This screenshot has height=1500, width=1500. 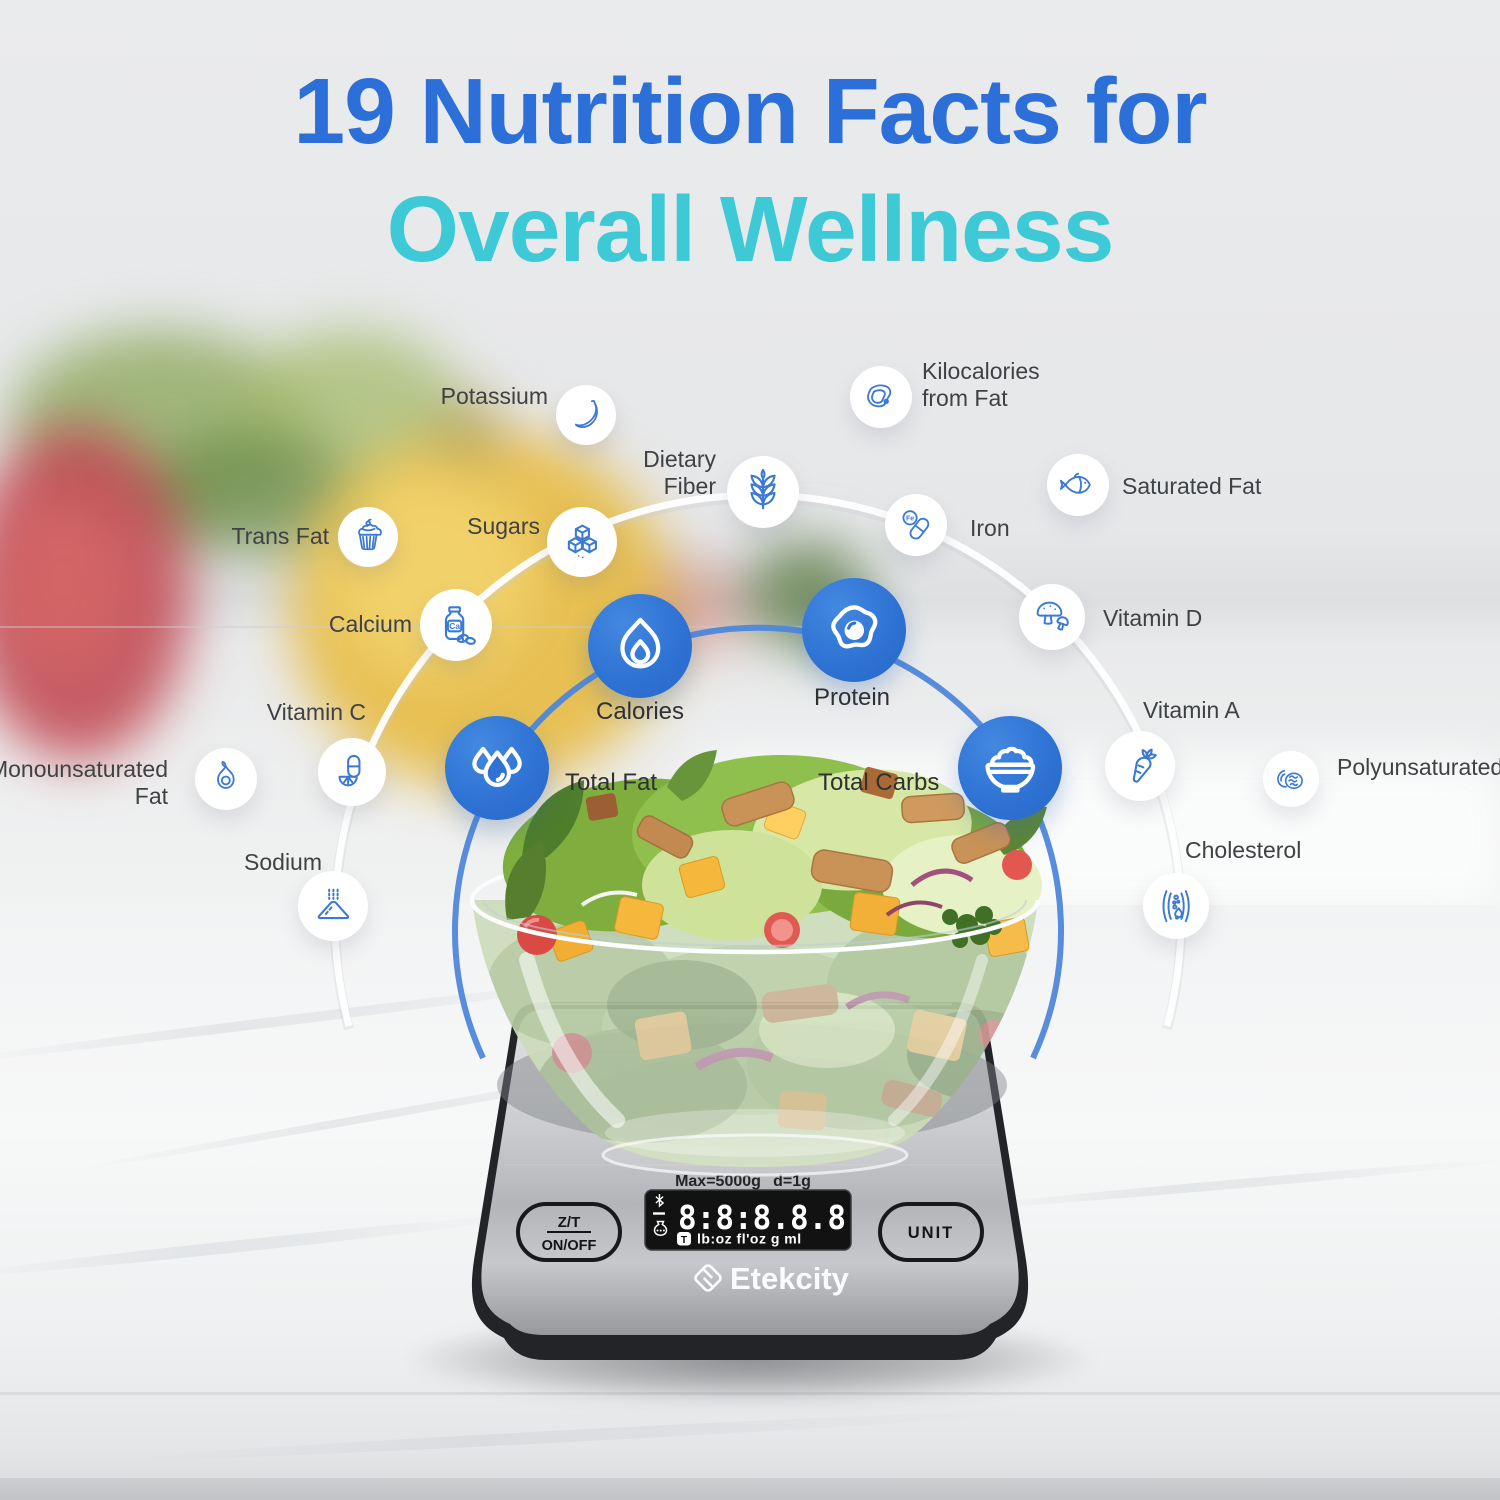 What do you see at coordinates (750, 111) in the screenshot?
I see `page-title-line1: 19 Nutrition Facts for` at bounding box center [750, 111].